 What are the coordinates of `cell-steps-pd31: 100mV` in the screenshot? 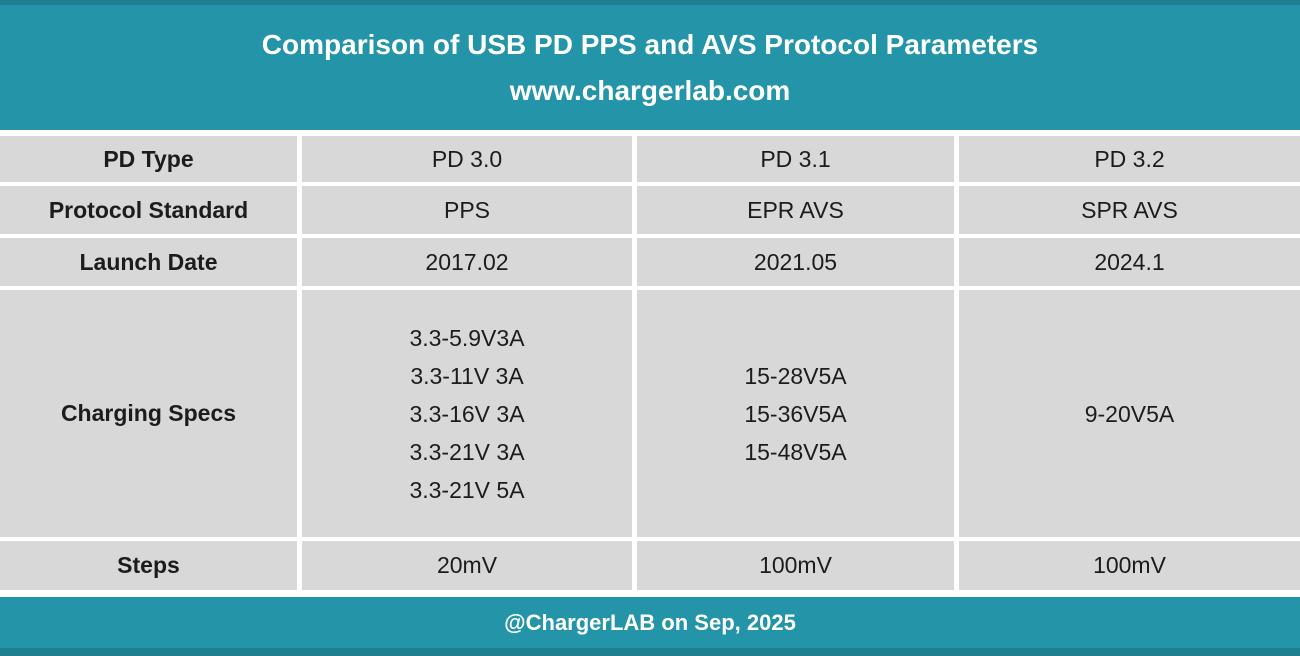 It's located at (795, 565).